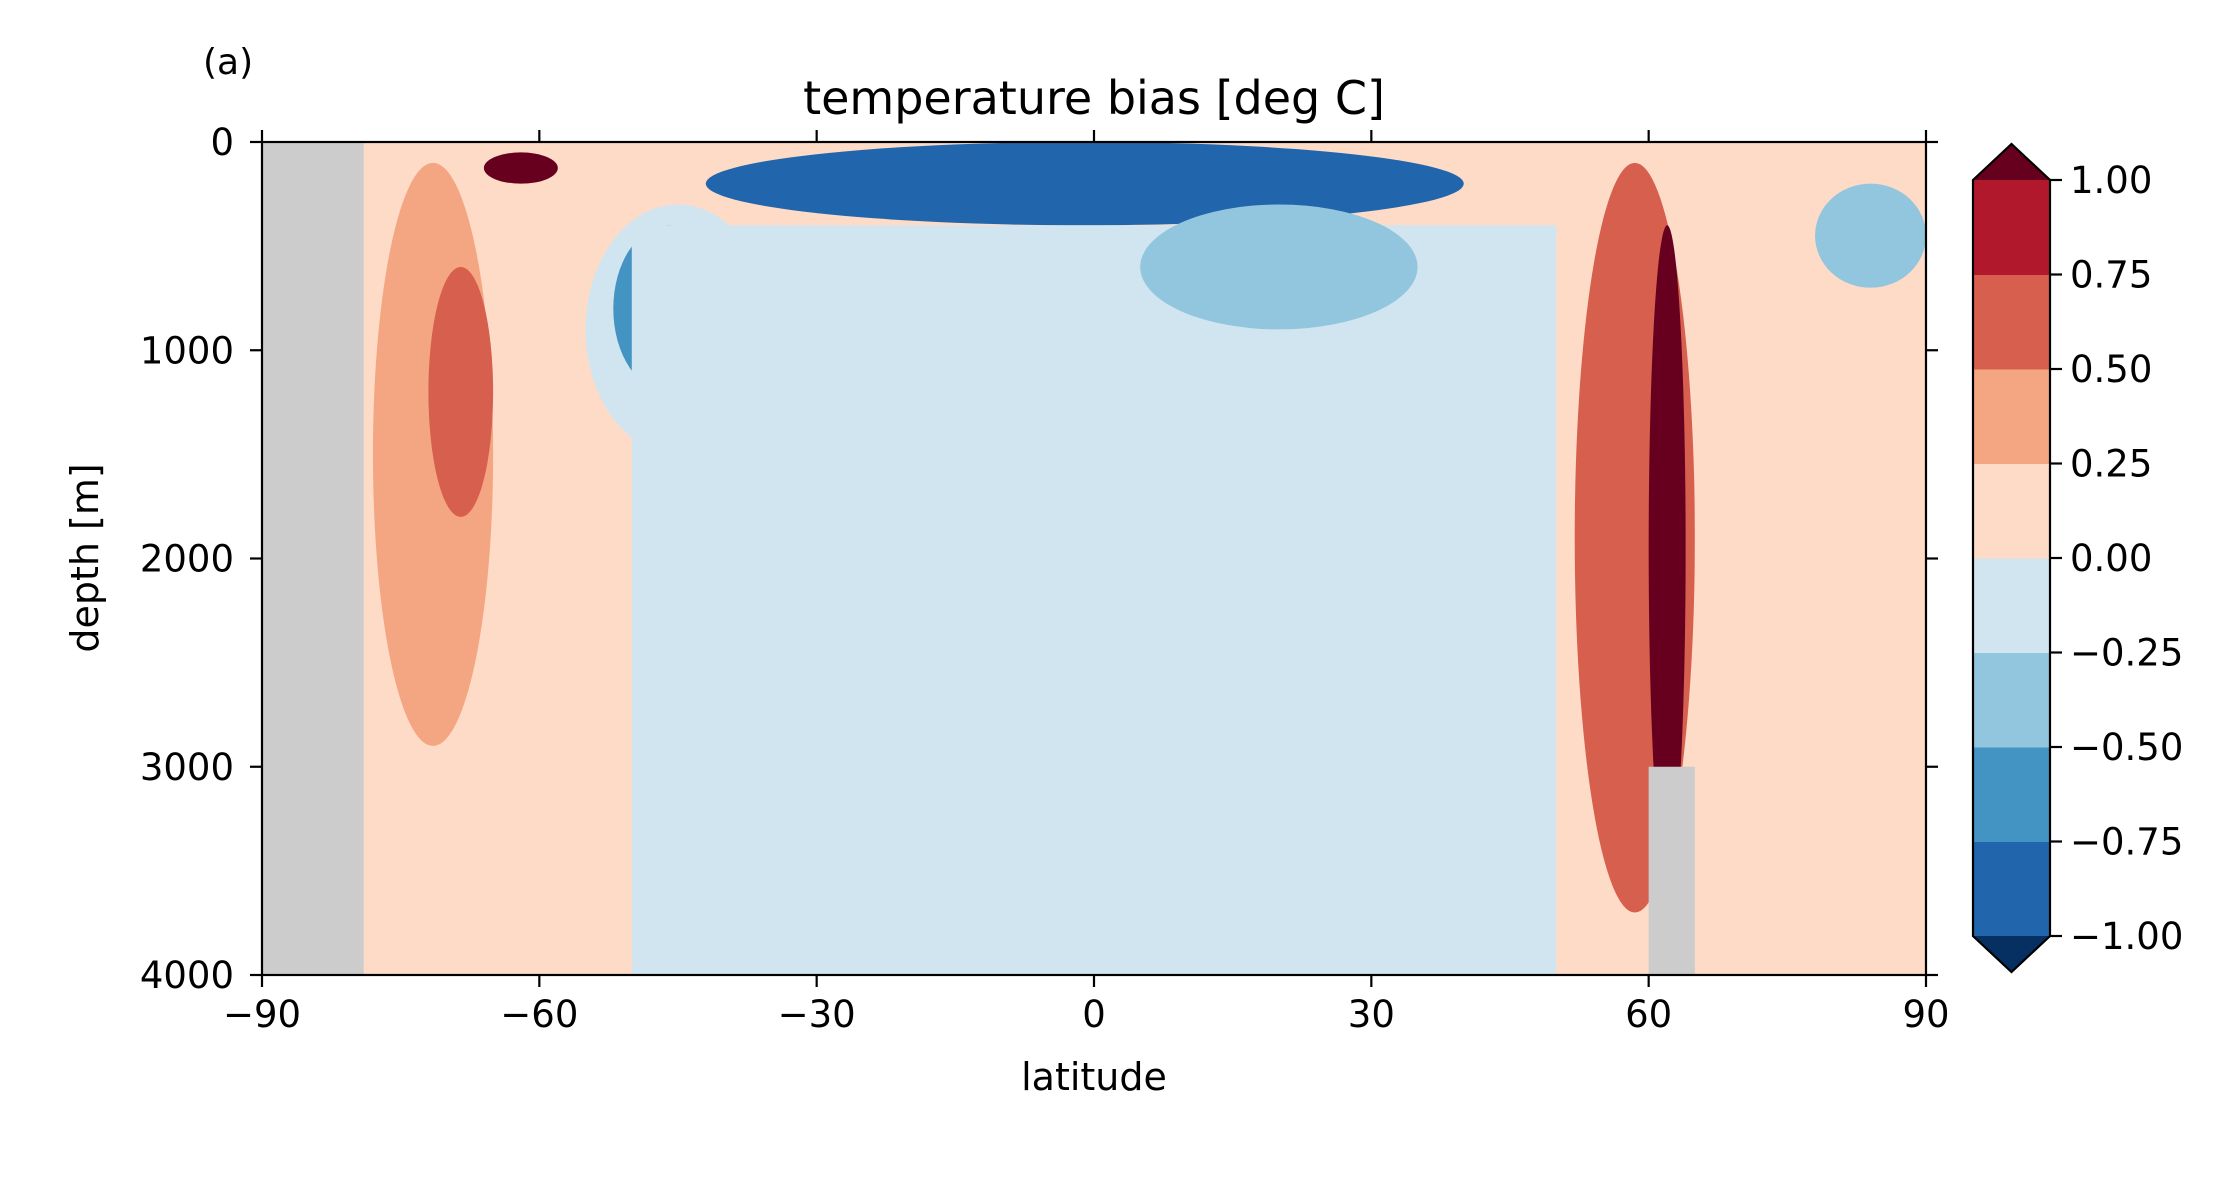 The height and width of the screenshot is (1204, 2225). What do you see at coordinates (2126, 936) in the screenshot?
I see `colorbar-tick-label: −1.00` at bounding box center [2126, 936].